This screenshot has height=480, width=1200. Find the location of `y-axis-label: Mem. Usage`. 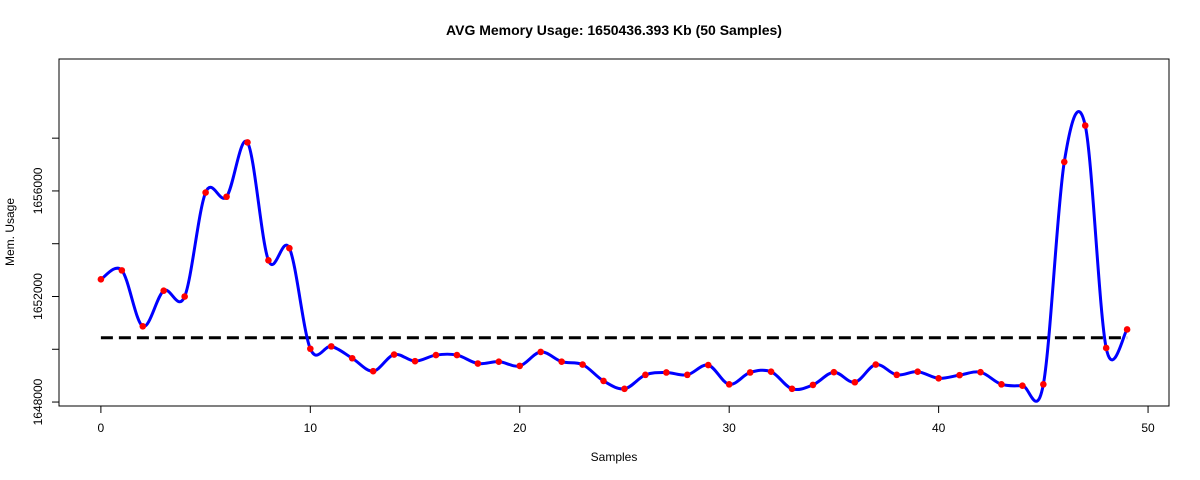

y-axis-label: Mem. Usage is located at coordinates (10, 232).